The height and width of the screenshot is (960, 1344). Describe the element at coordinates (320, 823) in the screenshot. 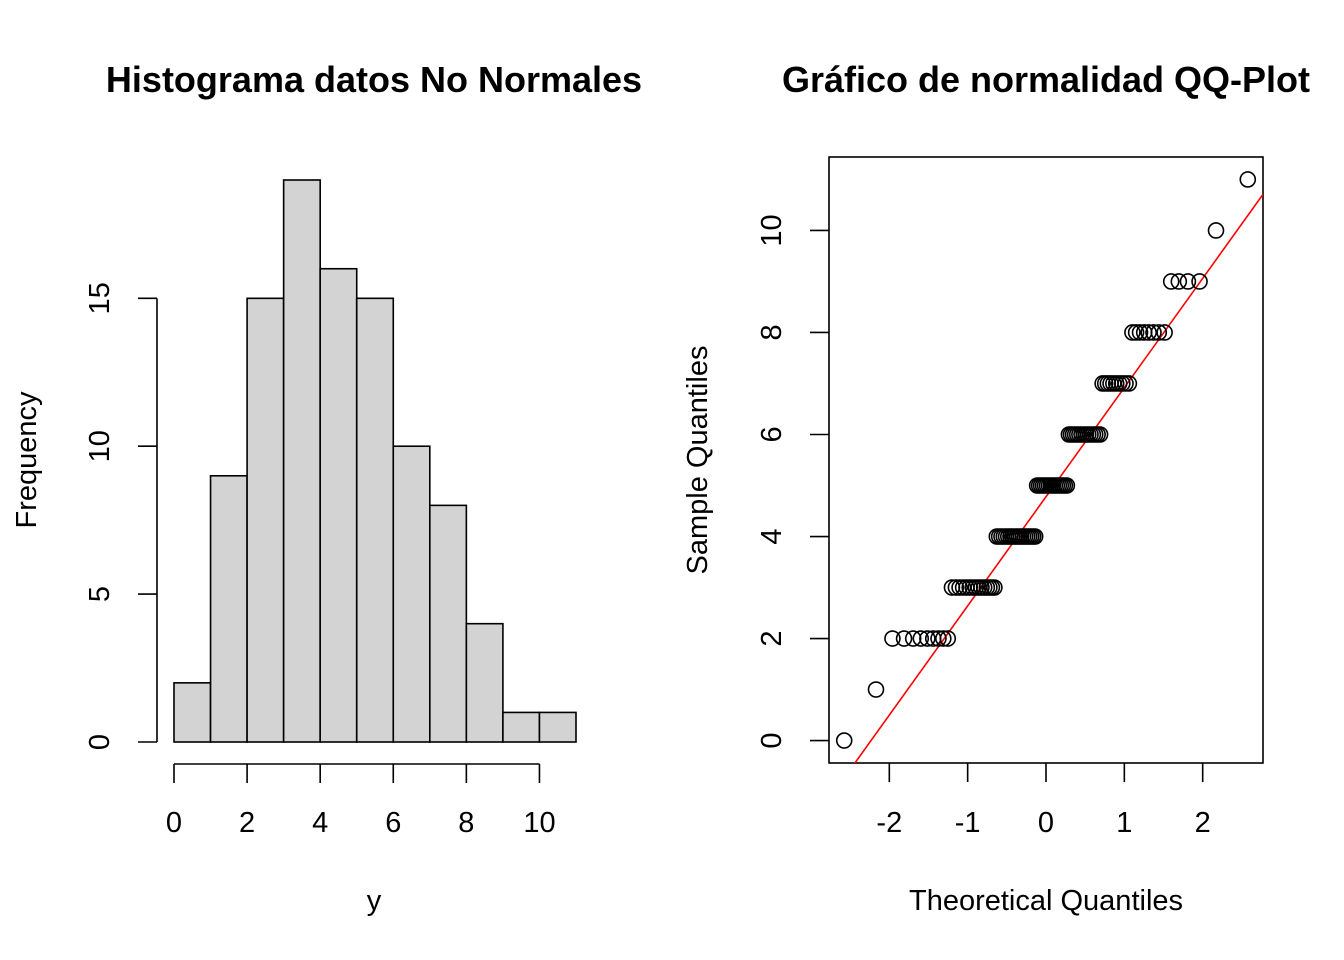

I see `histogram-x-tick-label: 4` at that location.